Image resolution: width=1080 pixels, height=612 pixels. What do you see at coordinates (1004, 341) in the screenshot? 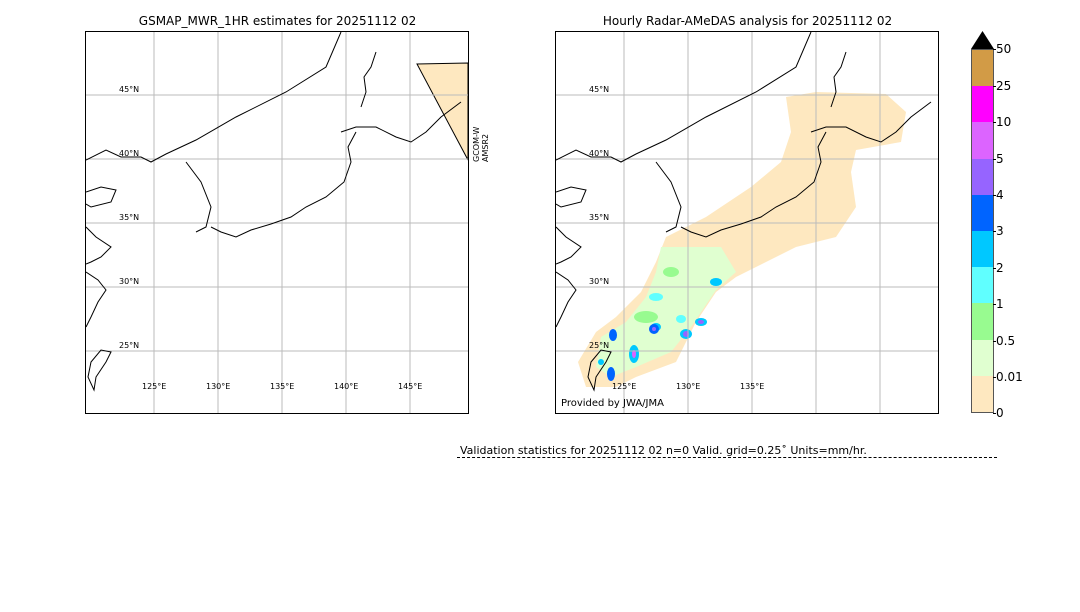
I see `cbar-tick-2: 0.5` at bounding box center [1004, 341].